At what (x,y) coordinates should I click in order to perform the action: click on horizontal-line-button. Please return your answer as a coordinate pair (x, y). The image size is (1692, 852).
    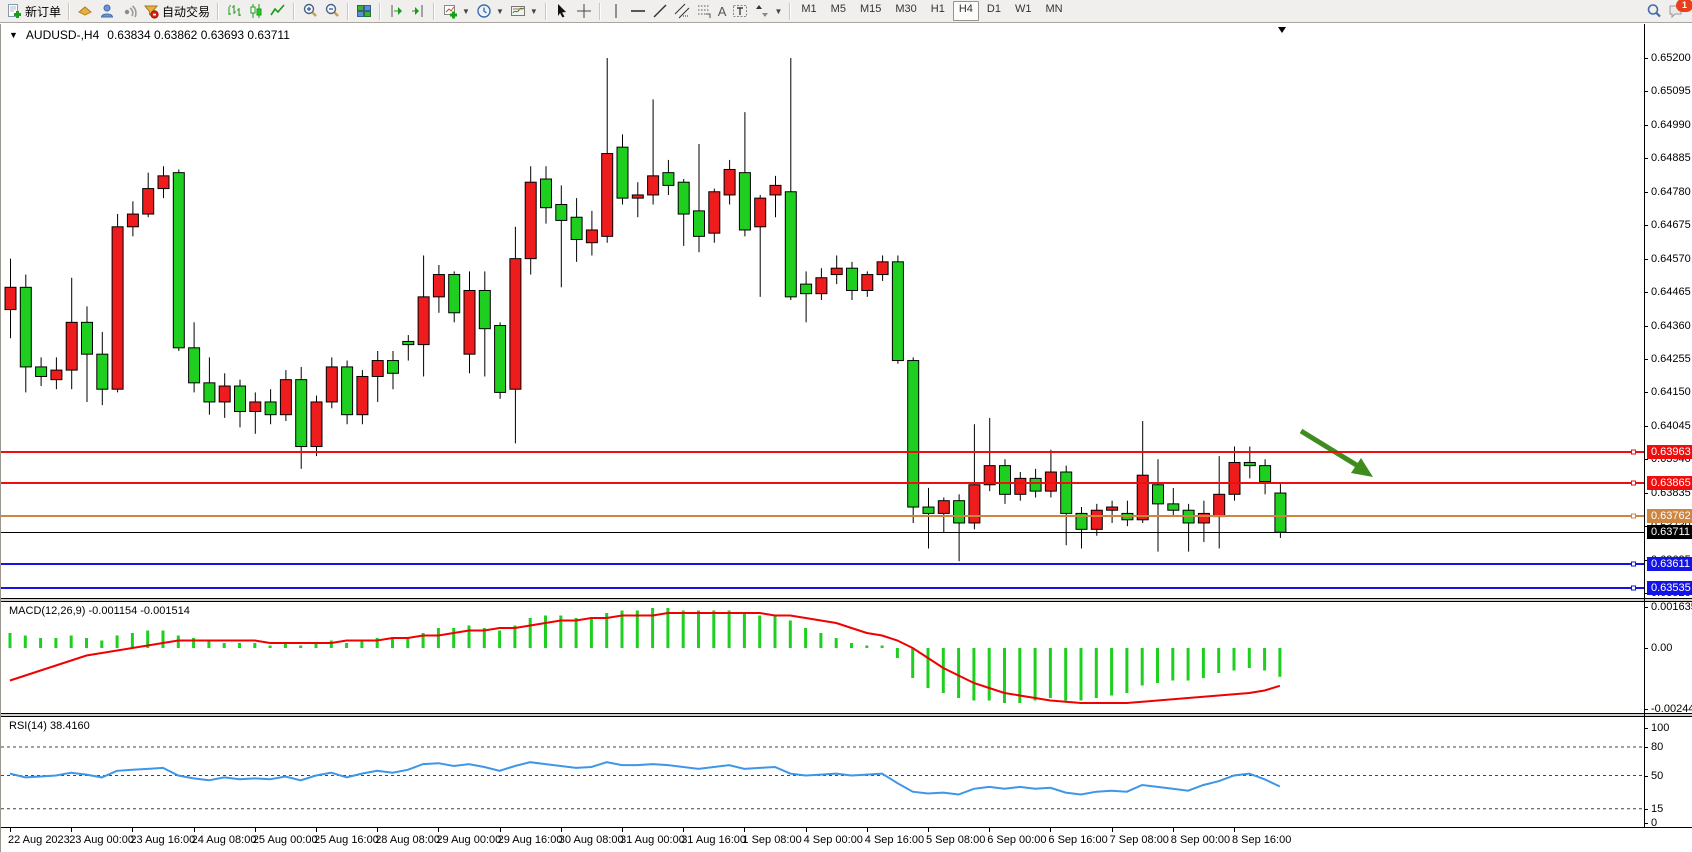
    Looking at the image, I should click on (638, 11).